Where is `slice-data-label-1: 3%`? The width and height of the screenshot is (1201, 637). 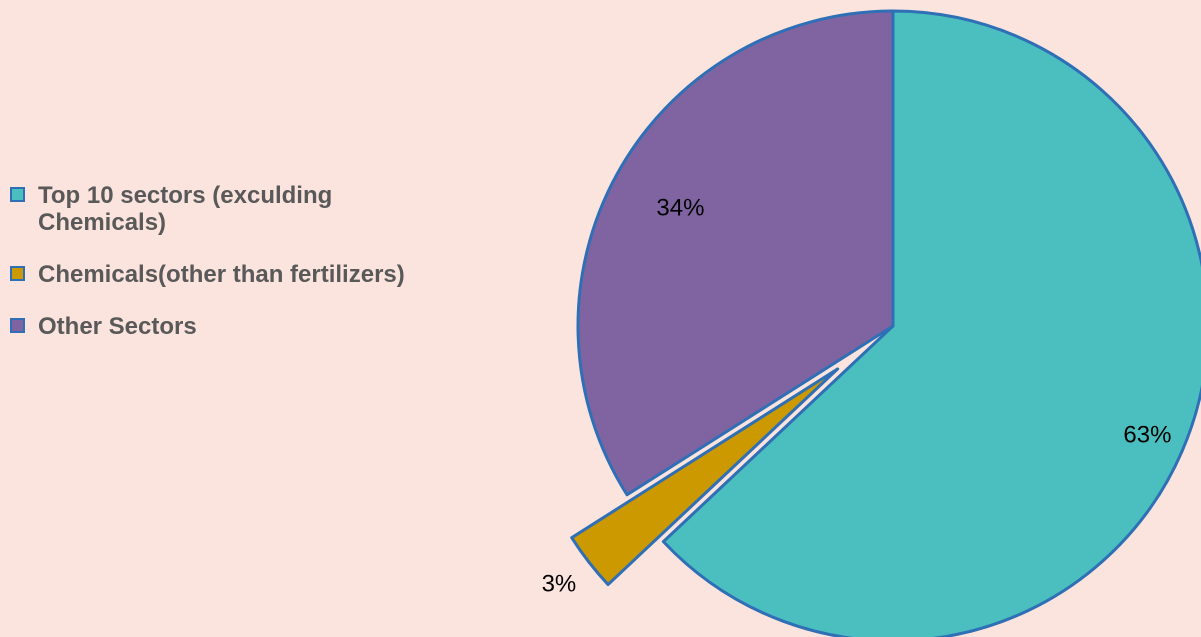 slice-data-label-1: 3% is located at coordinates (559, 583).